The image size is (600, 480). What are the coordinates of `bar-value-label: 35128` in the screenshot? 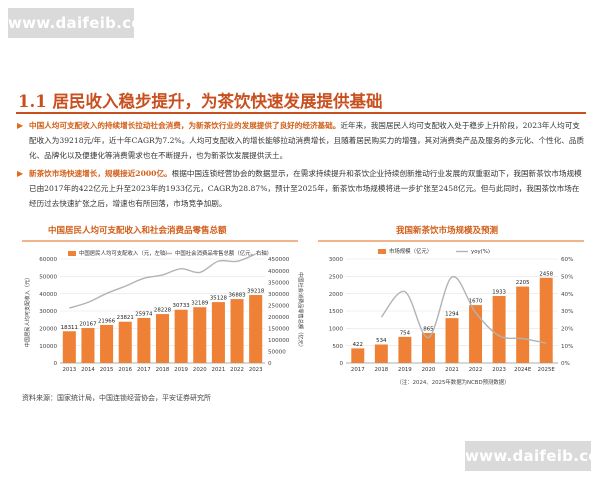 It's located at (219, 299).